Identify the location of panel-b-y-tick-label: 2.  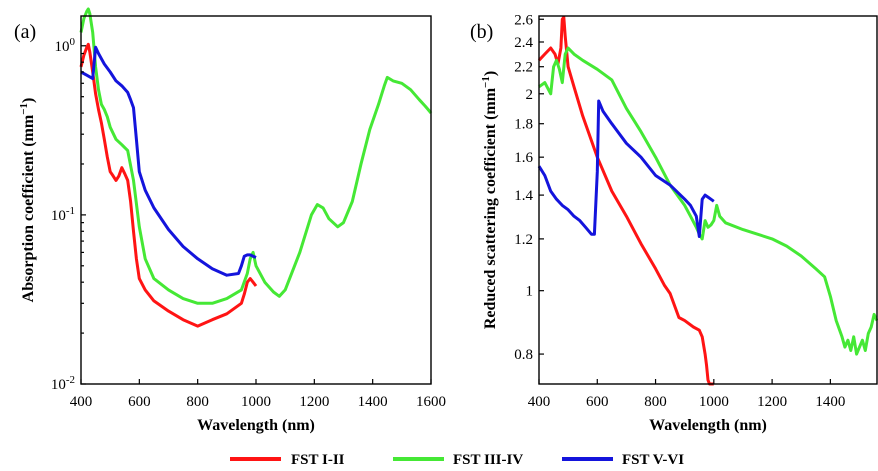
(530, 95).